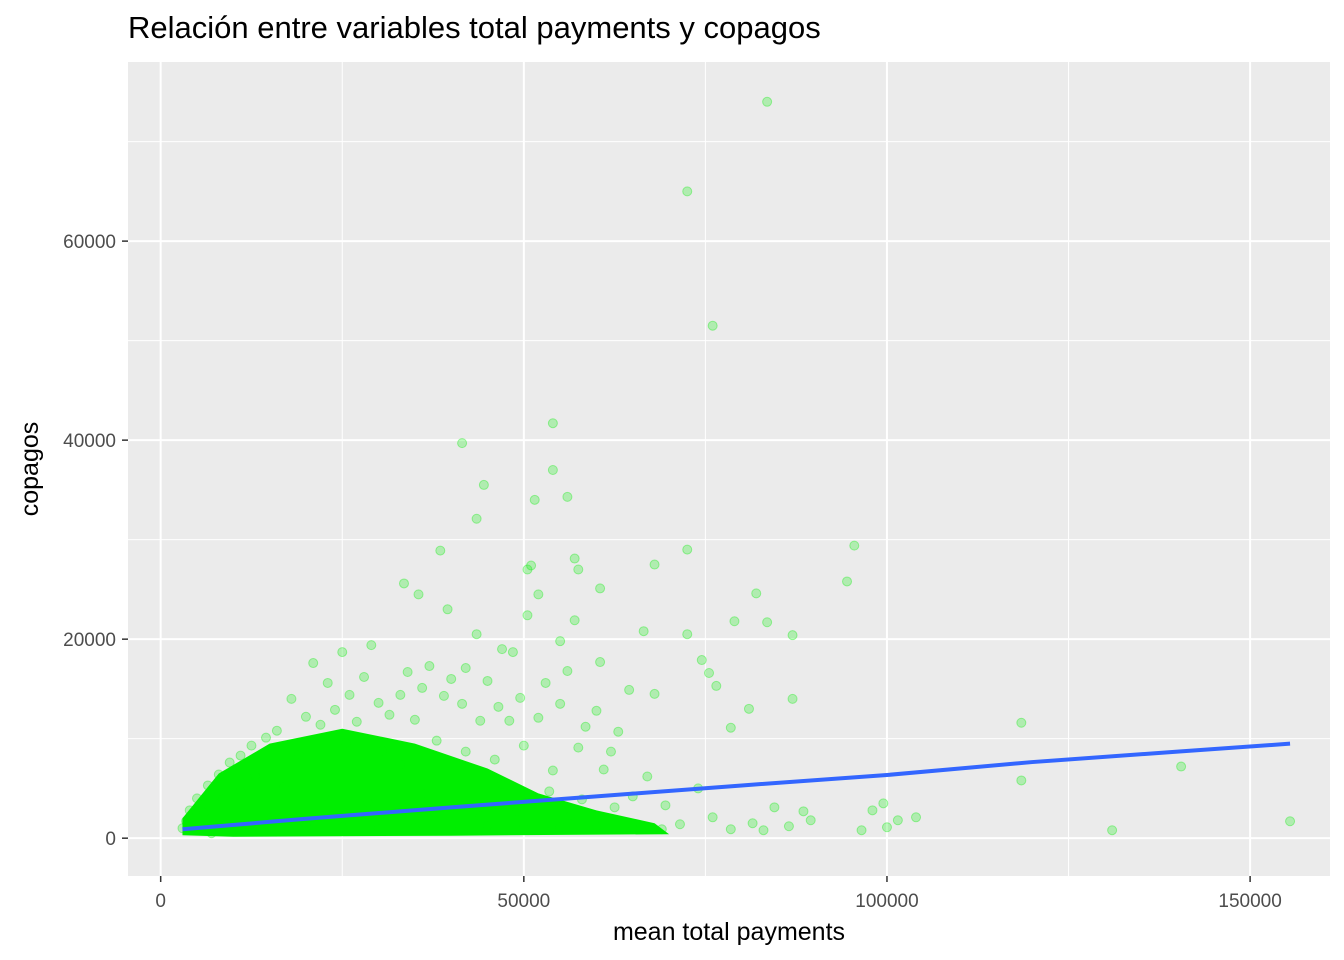 Image resolution: width=1344 pixels, height=960 pixels. What do you see at coordinates (523, 901) in the screenshot?
I see `x-tick-label: 50000` at bounding box center [523, 901].